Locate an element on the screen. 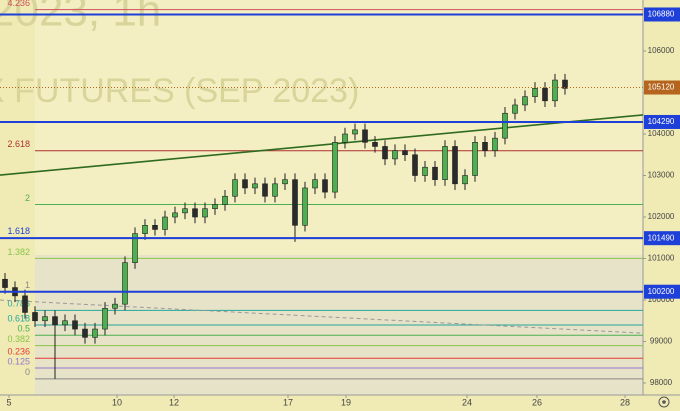 The image size is (680, 411). level-label: 104290 is located at coordinates (661, 121).